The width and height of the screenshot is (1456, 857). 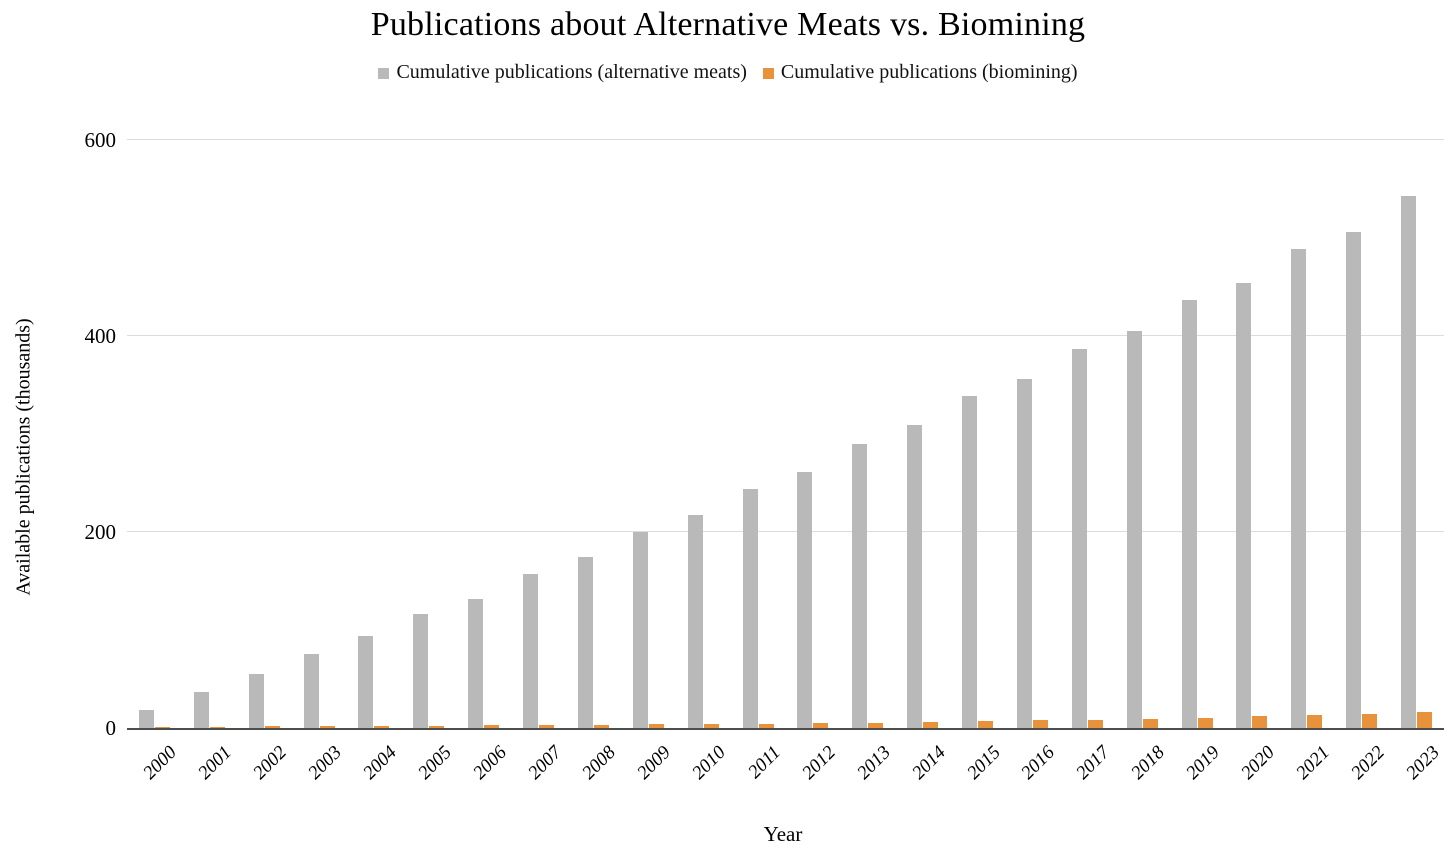 What do you see at coordinates (162, 727) in the screenshot?
I see `bar-biomining-2000` at bounding box center [162, 727].